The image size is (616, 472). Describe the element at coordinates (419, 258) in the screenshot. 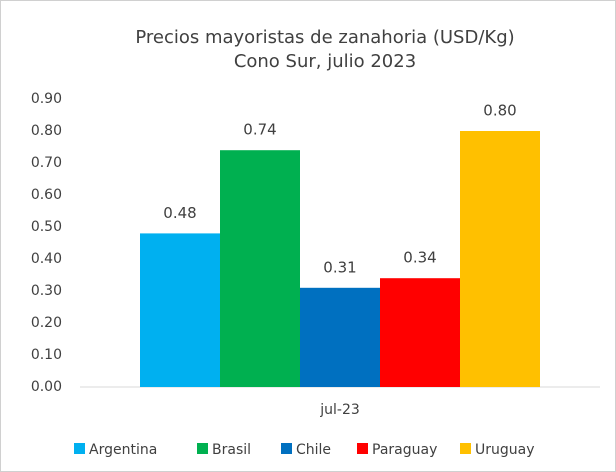

I see `value-label: 0.34` at that location.